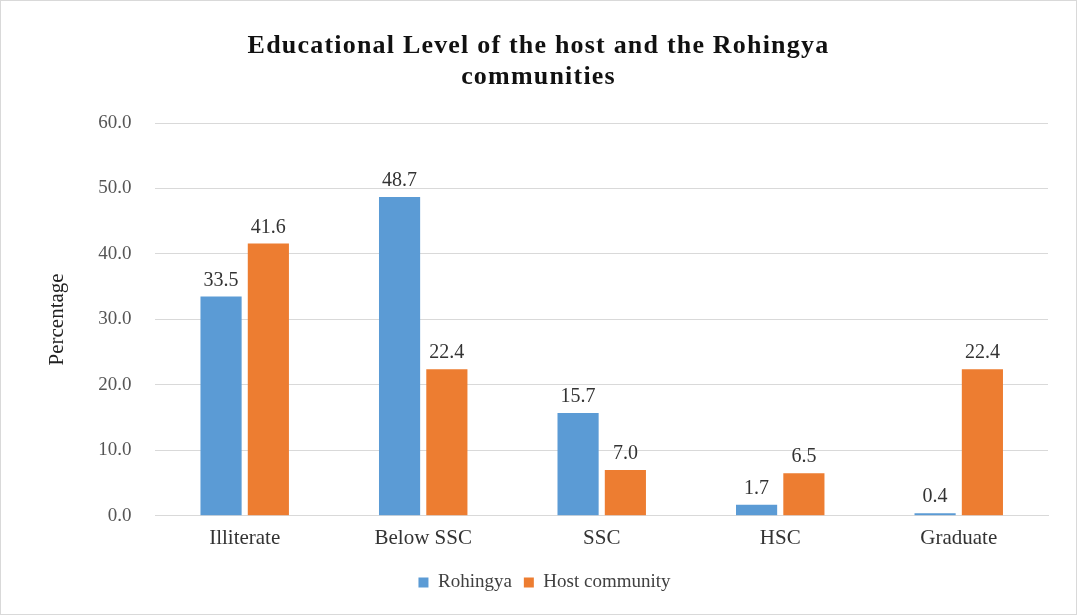  What do you see at coordinates (578, 395) in the screenshot?
I see `data-label: 15.7` at bounding box center [578, 395].